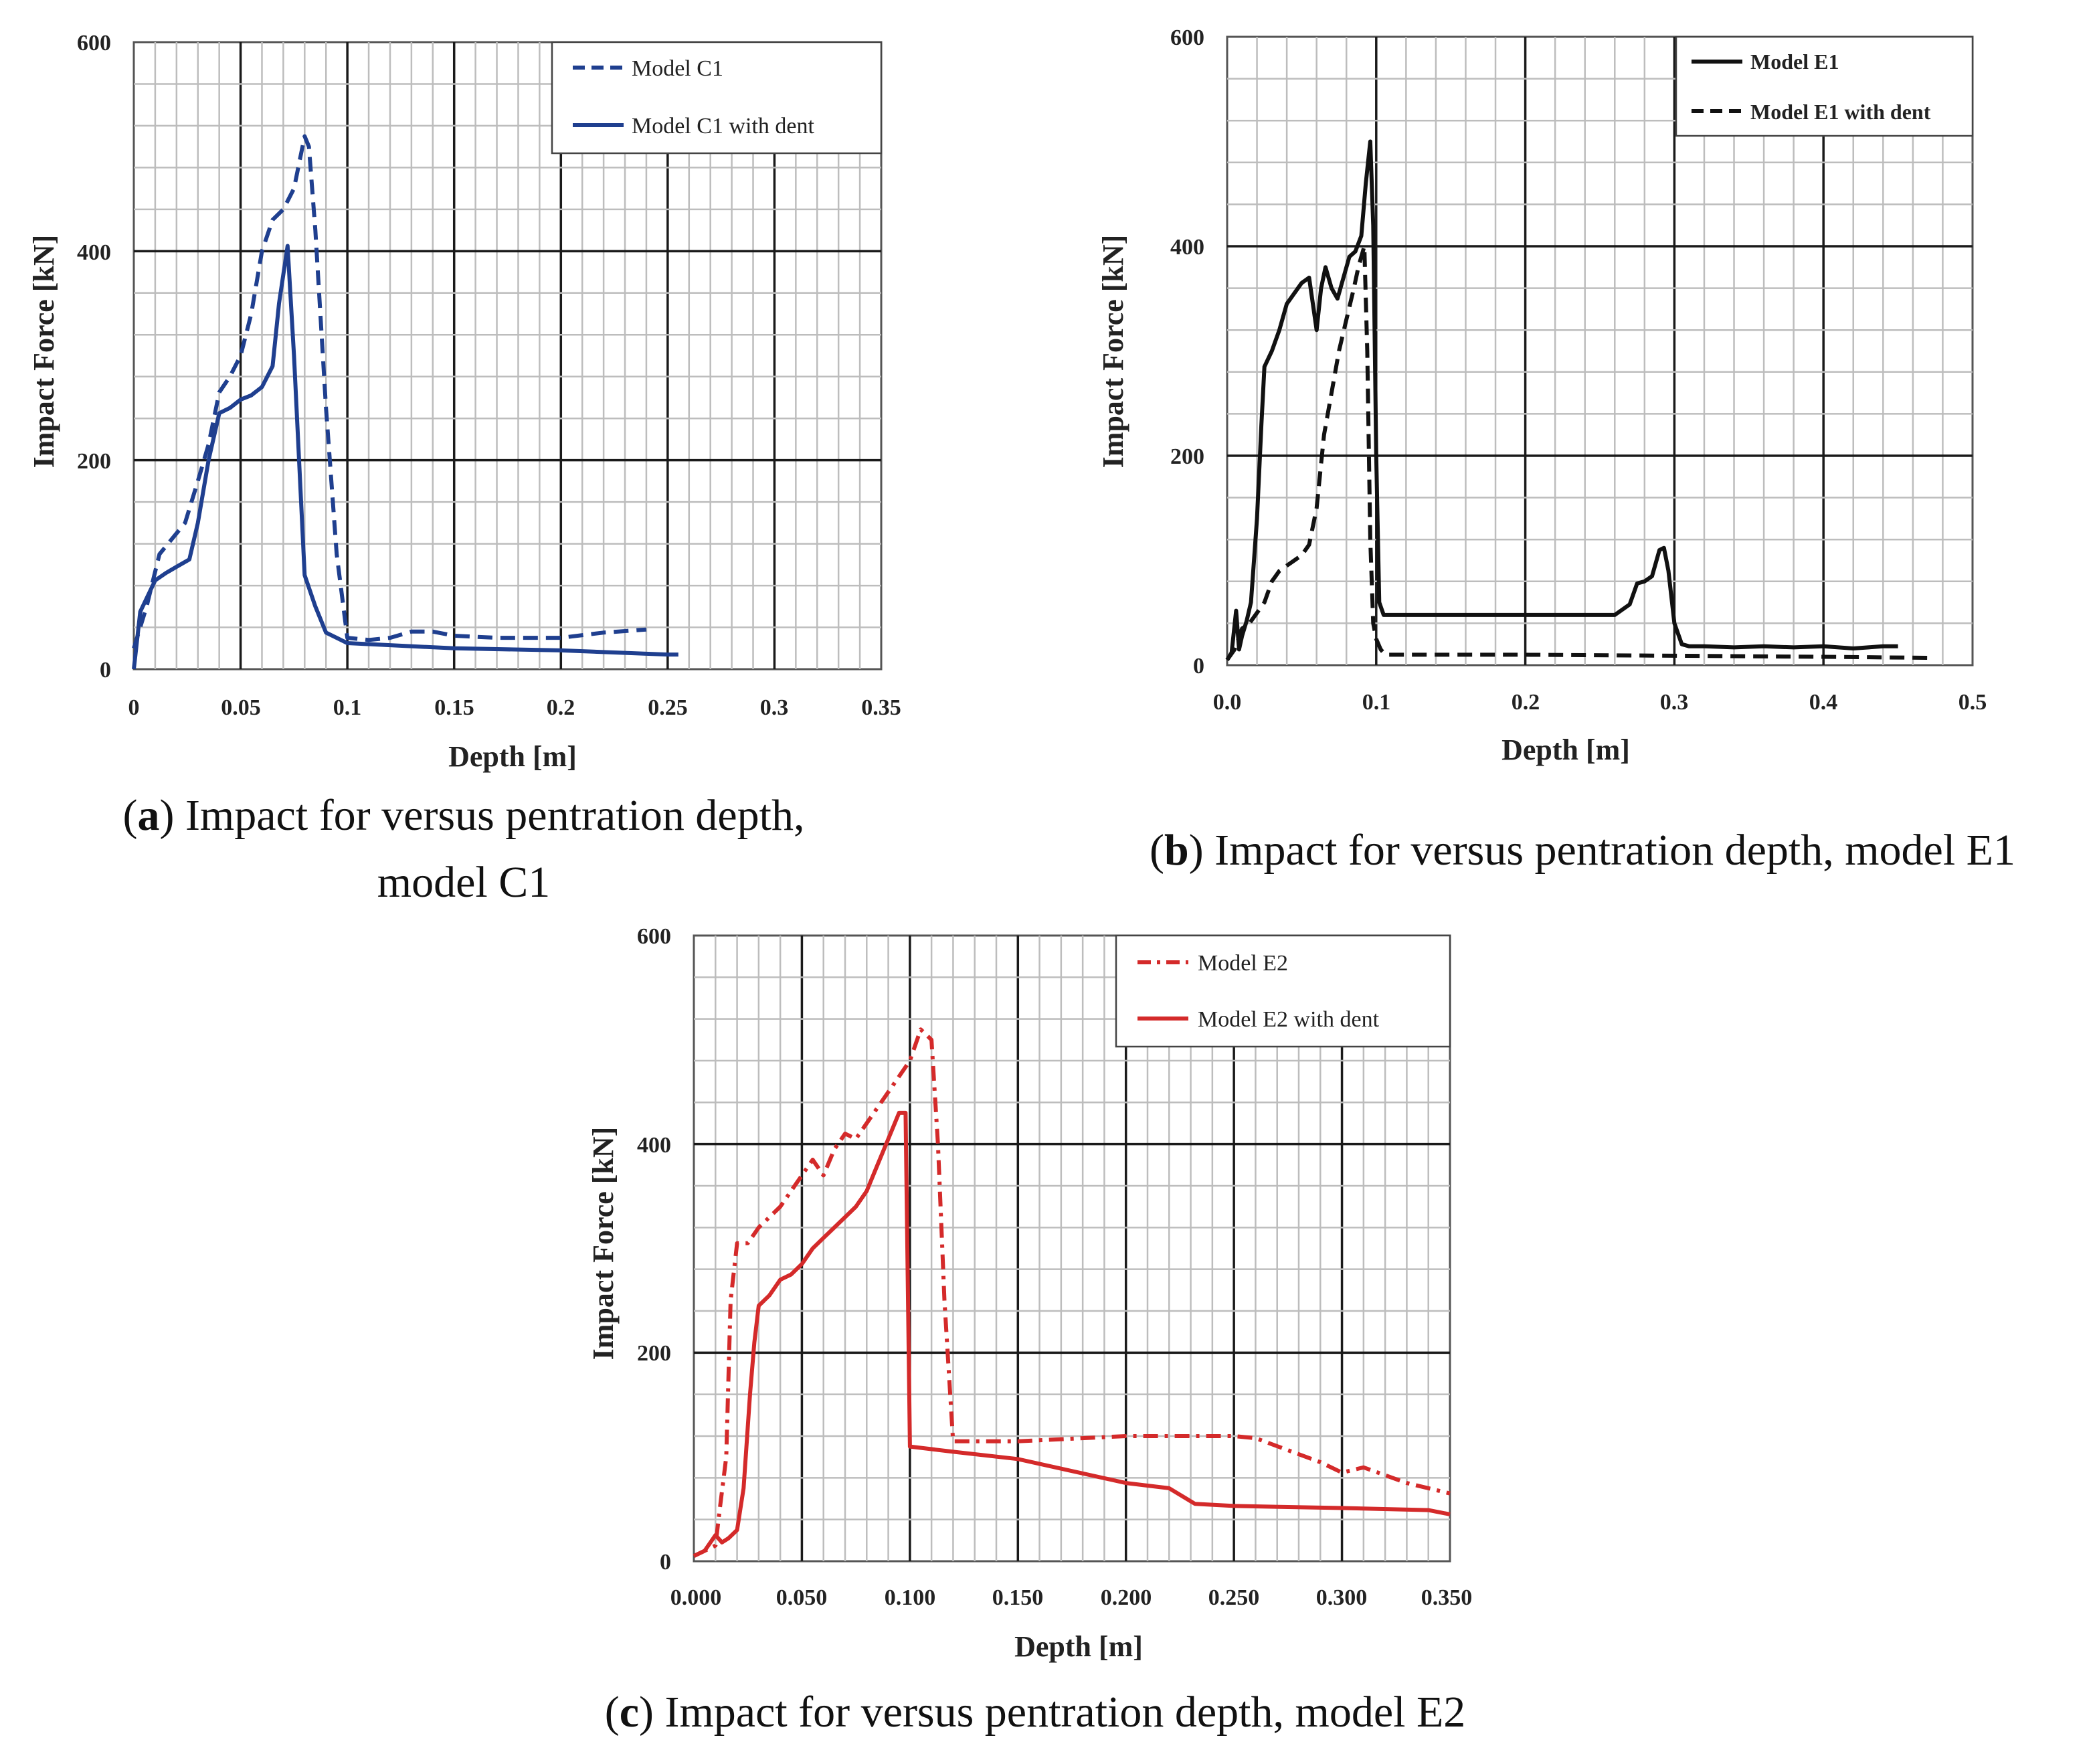  What do you see at coordinates (1176, 850) in the screenshot?
I see `caption-letter-b: b` at bounding box center [1176, 850].